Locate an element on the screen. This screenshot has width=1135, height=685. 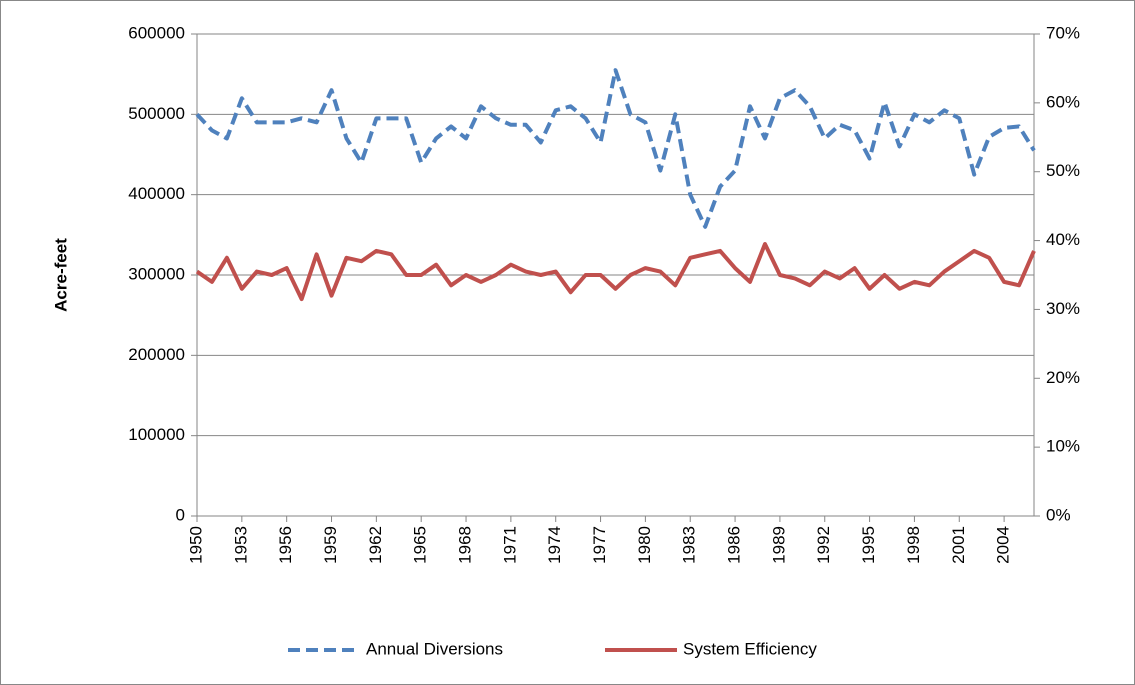
x-tick-label: 1959 is located at coordinates (330, 545).